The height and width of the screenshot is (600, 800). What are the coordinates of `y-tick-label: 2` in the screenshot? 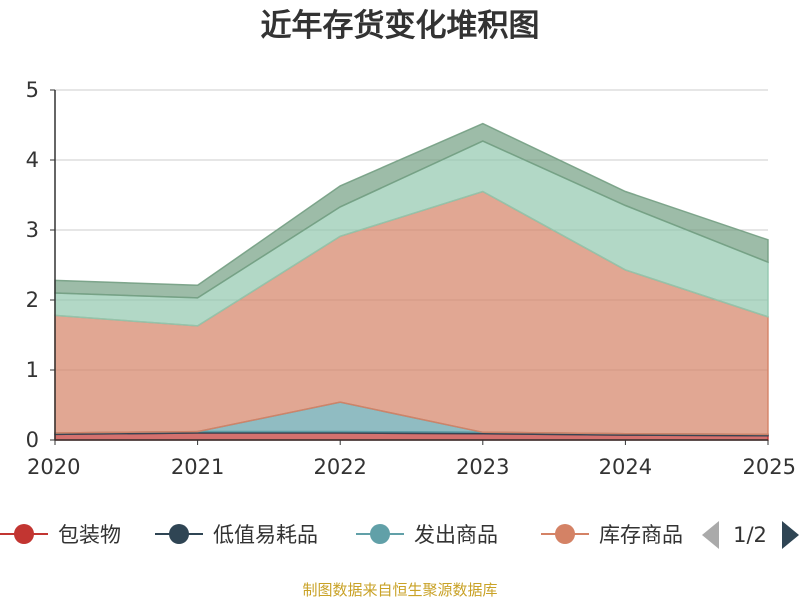 It's located at (32, 300).